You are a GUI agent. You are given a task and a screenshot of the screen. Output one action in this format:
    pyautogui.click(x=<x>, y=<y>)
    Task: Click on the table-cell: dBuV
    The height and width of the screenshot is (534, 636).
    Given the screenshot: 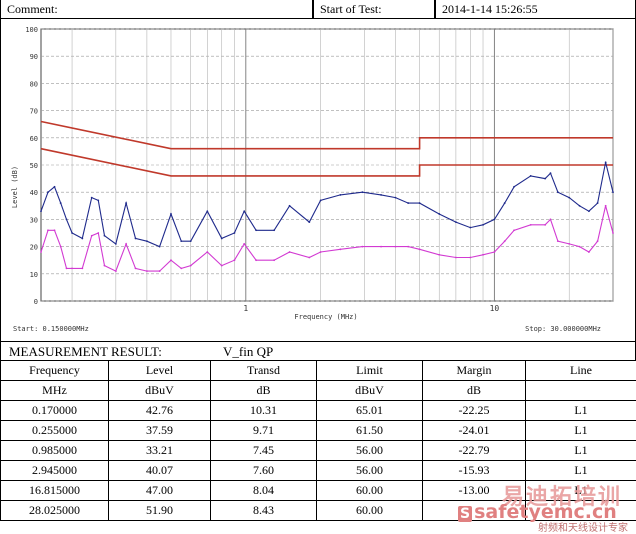 What is the action you would take?
    pyautogui.click(x=160, y=391)
    